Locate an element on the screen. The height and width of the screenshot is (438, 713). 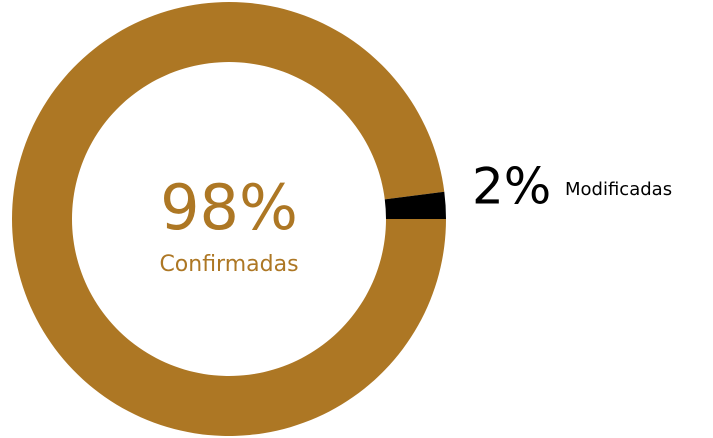
value-label: 2% is located at coordinates (511, 187).